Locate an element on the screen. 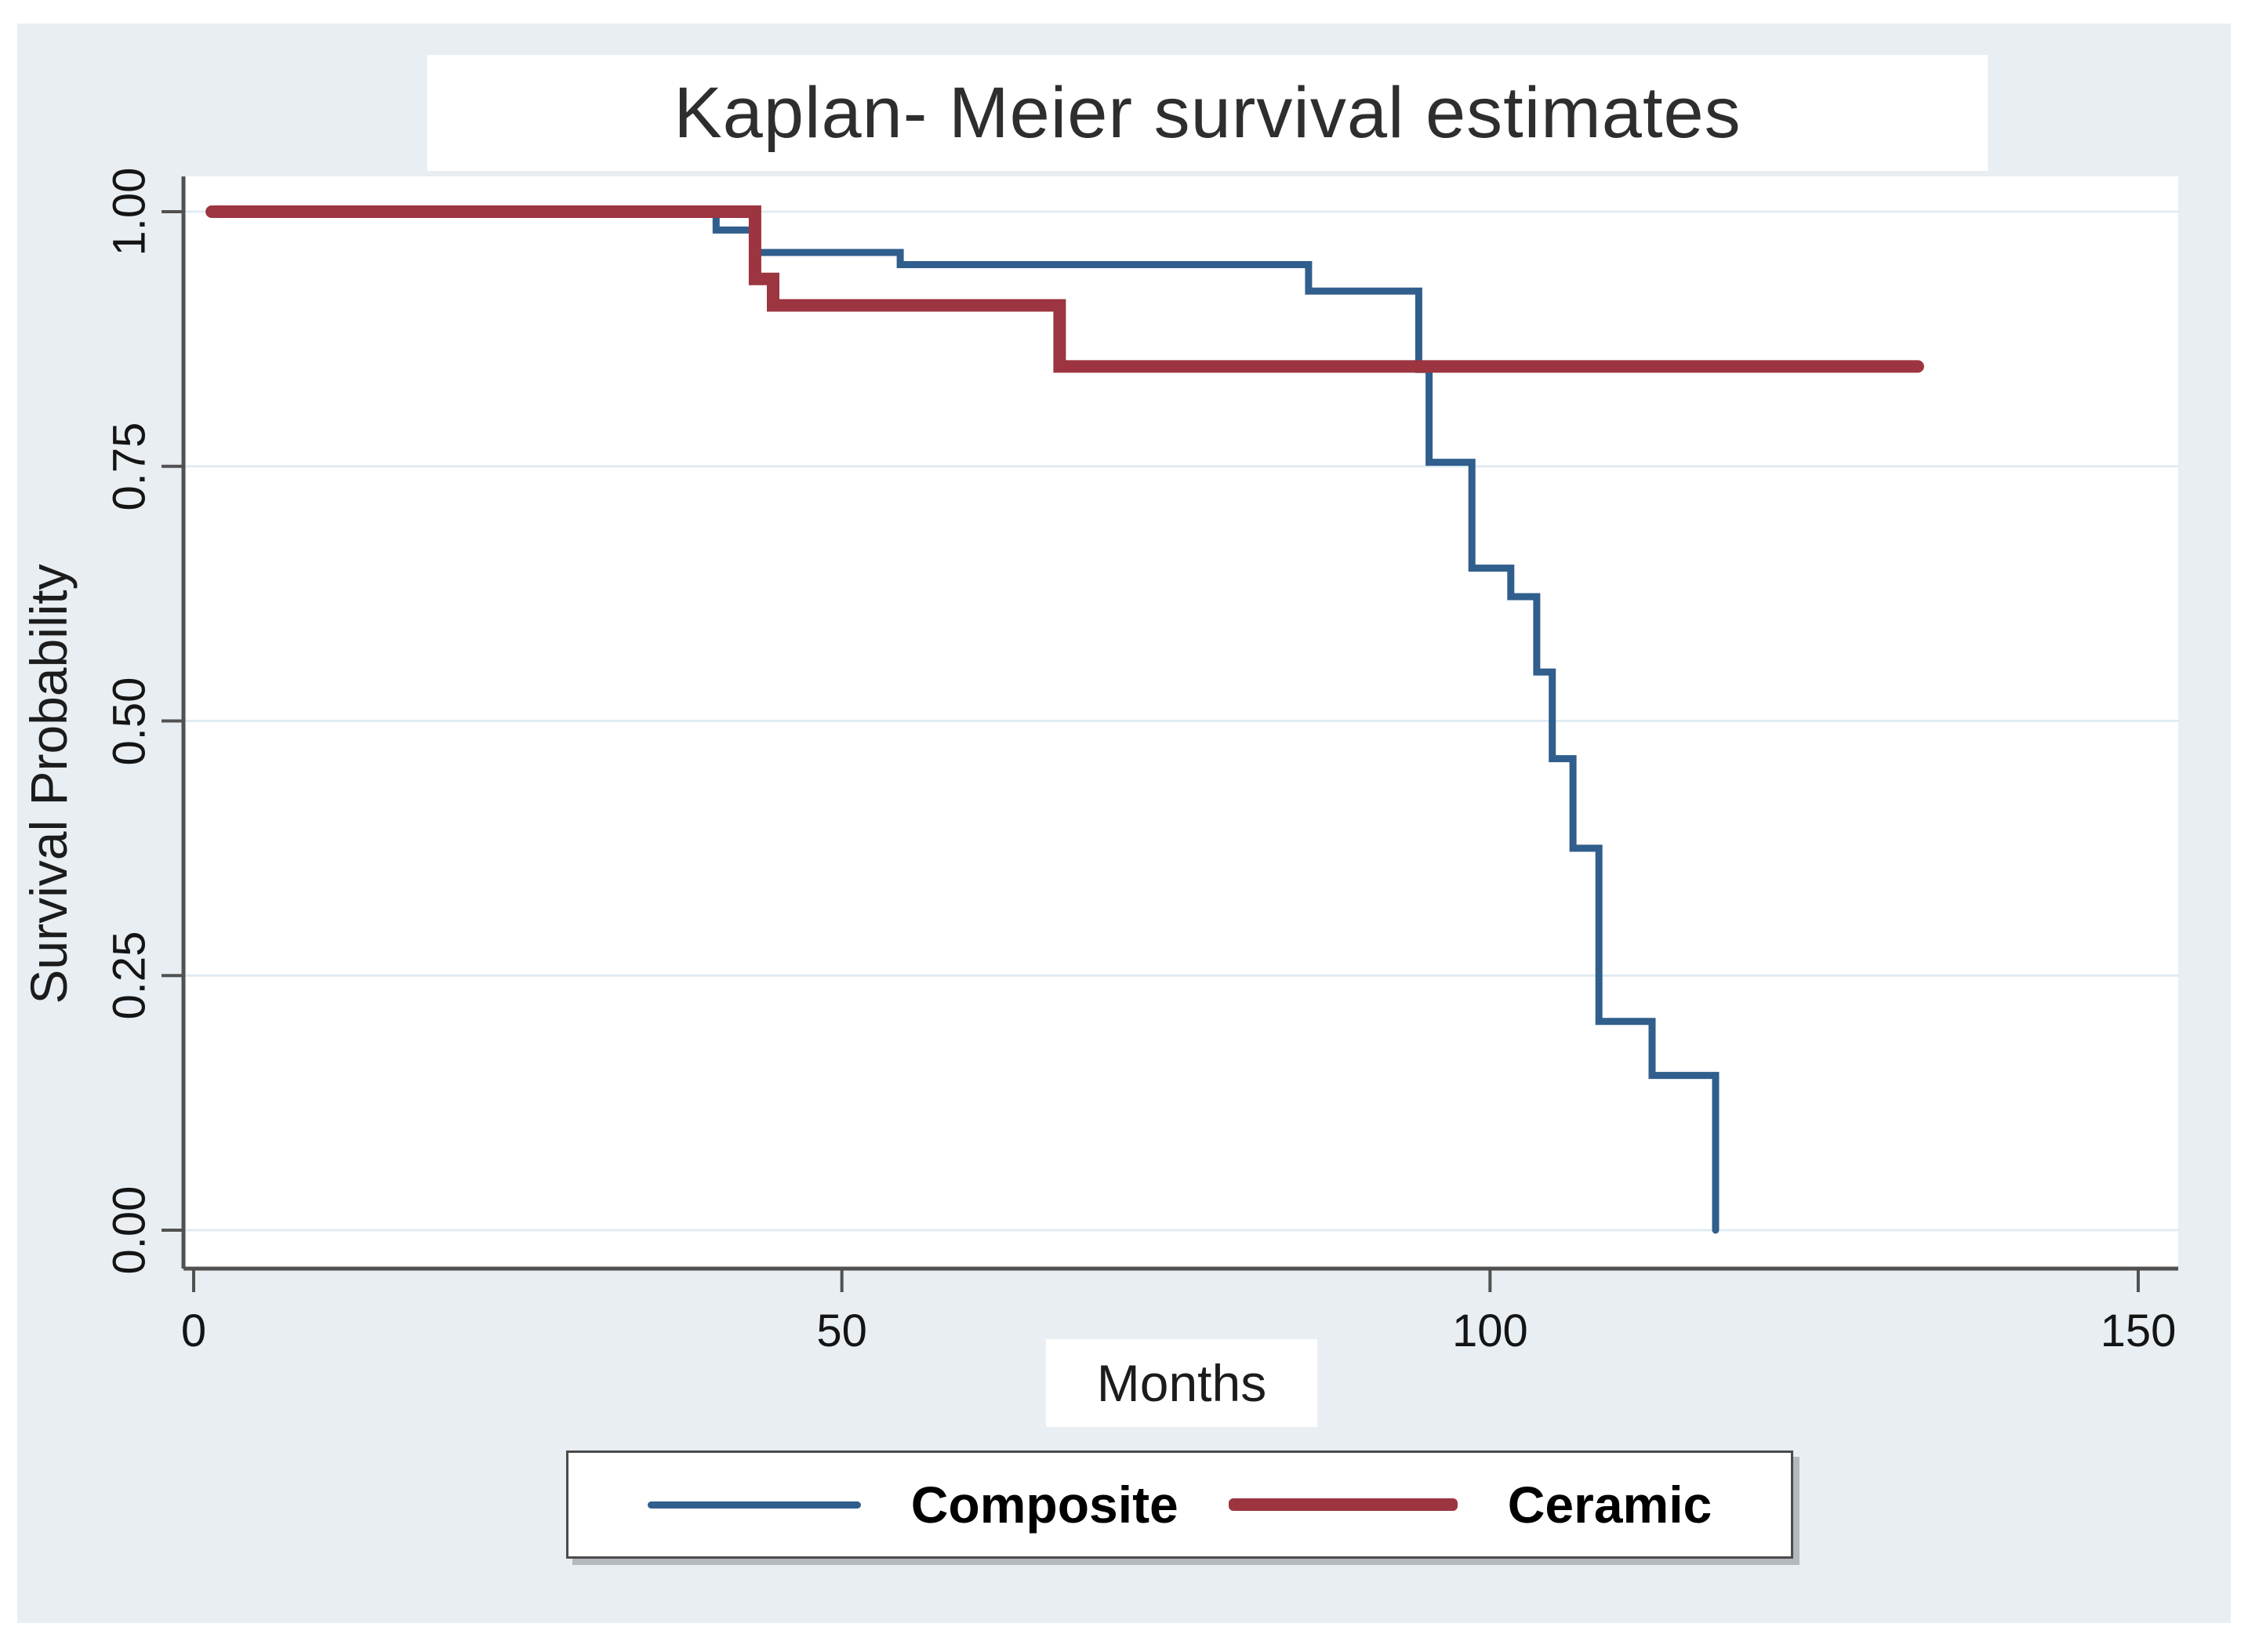 This screenshot has height=1652, width=2248. x-axis-title-box: Months is located at coordinates (1181, 1383).